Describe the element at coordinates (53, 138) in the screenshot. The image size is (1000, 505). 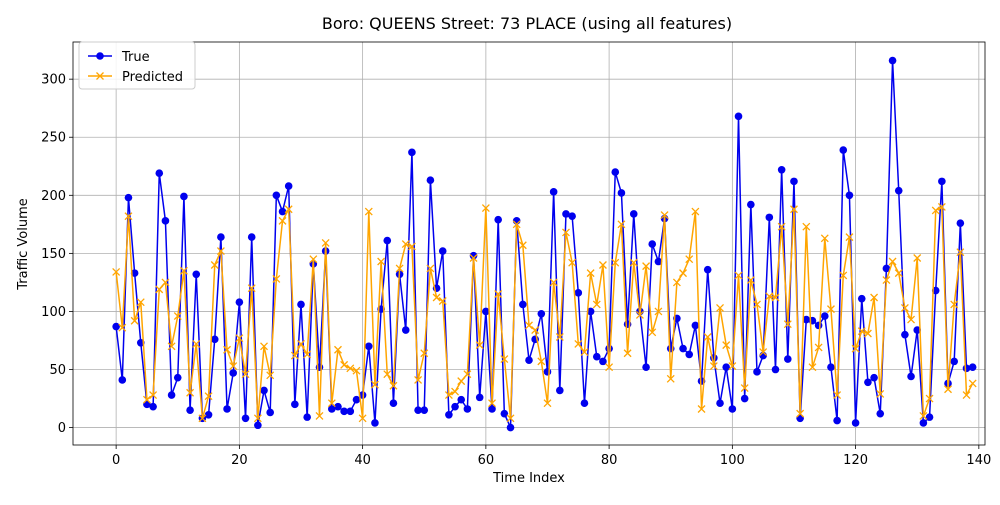
I see `y-tick-label: 250` at that location.